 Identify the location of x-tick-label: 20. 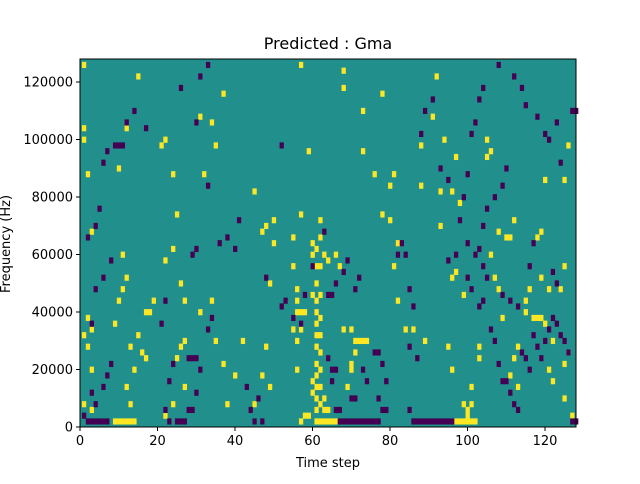
(157, 441).